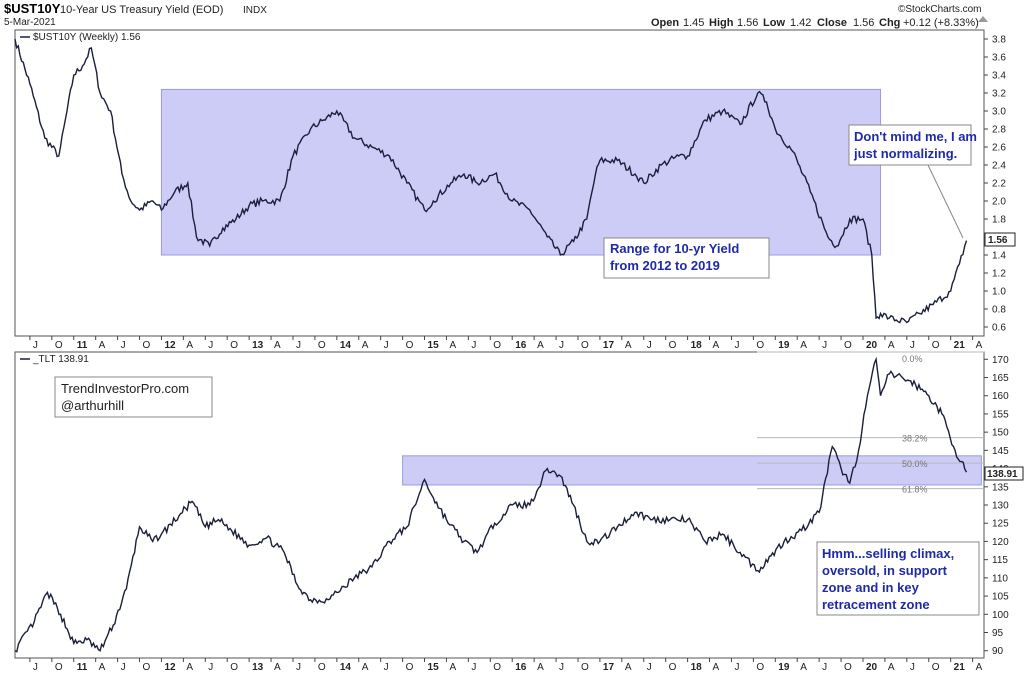 This screenshot has width=1025, height=680. I want to click on yield-ytick-label: 2.2, so click(999, 184).